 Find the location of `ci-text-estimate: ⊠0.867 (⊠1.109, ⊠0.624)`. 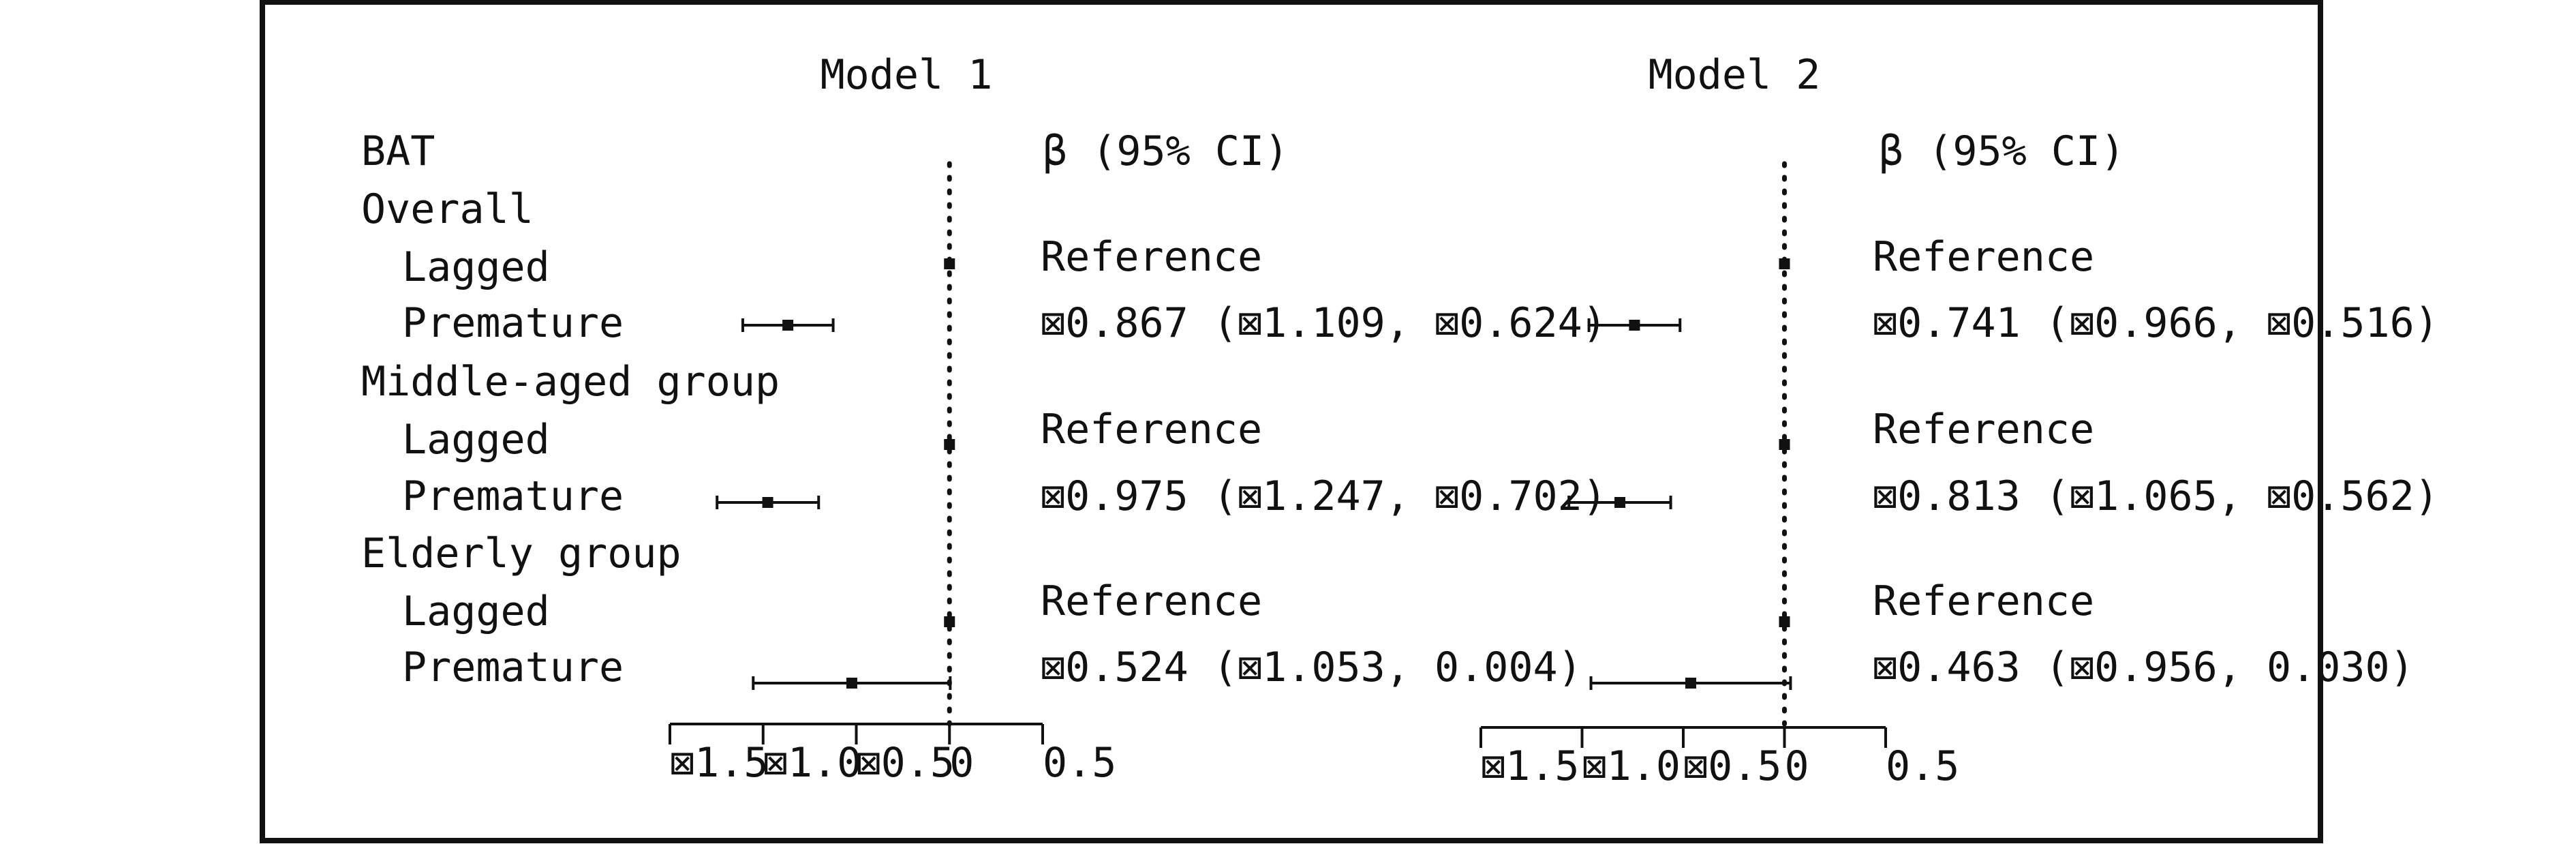

ci-text-estimate: ⊠0.867 (⊠1.109, ⊠0.624) is located at coordinates (1324, 323).